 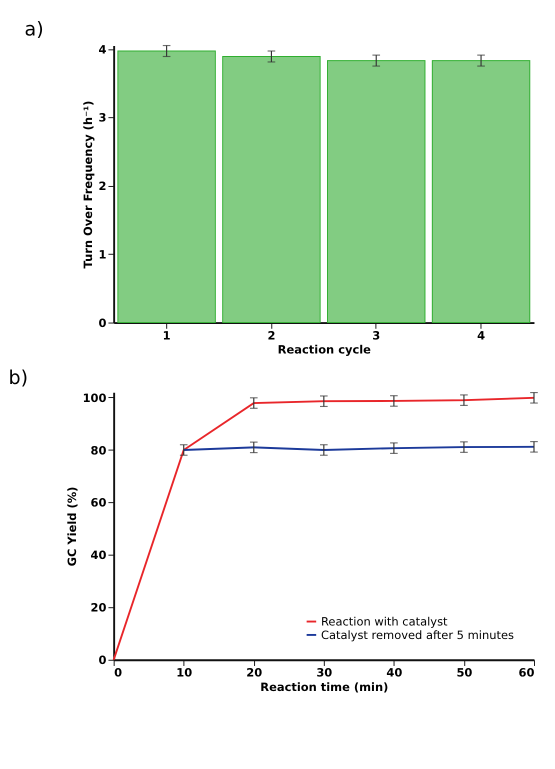 What do you see at coordinates (464, 672) in the screenshot?
I see `x-tick-label: 50` at bounding box center [464, 672].